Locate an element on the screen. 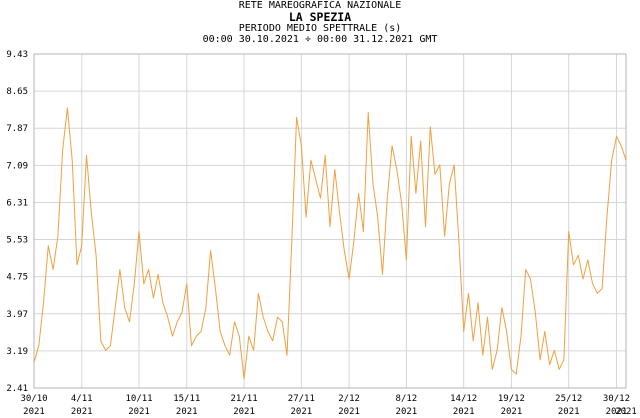 Image resolution: width=640 pixels, height=418 pixels. parameter-name: PERIODO MEDIO SPETTRALE (s) is located at coordinates (320, 28).